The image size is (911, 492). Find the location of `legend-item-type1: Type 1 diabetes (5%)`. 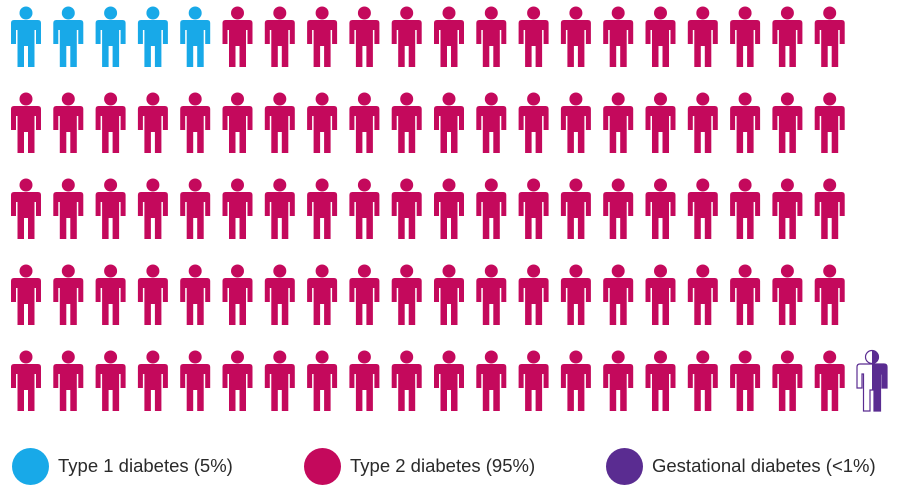

legend-item-type1: Type 1 diabetes (5%) is located at coordinates (122, 466).